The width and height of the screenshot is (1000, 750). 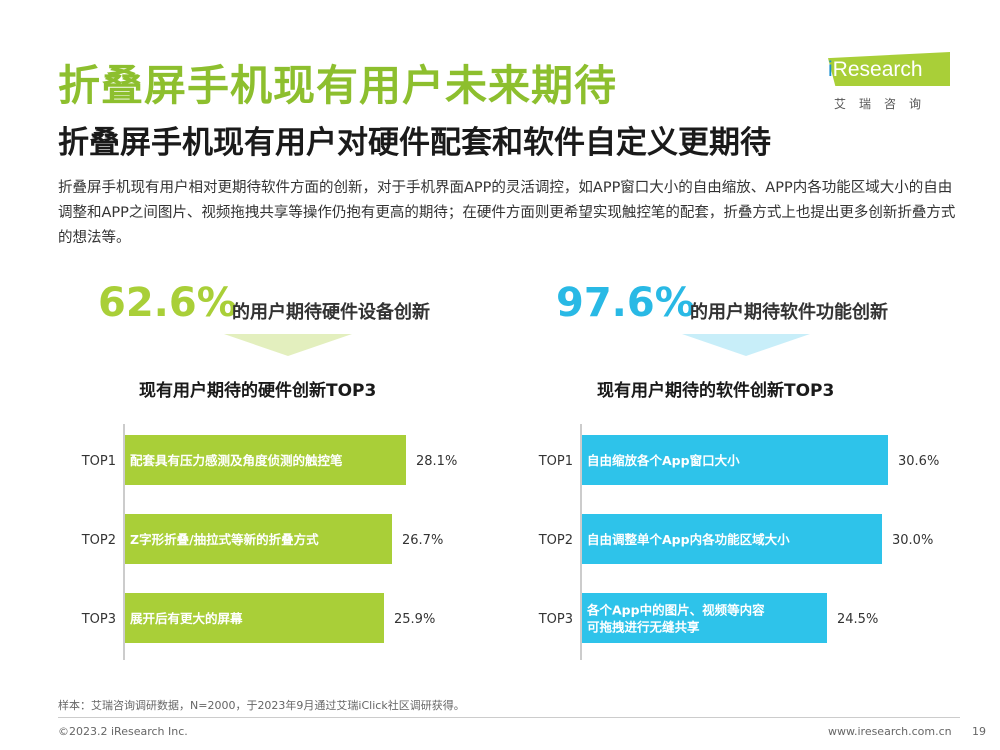 What do you see at coordinates (716, 391) in the screenshot?
I see `software-chart-title: 现有用户期待的软件创新TOP3` at bounding box center [716, 391].